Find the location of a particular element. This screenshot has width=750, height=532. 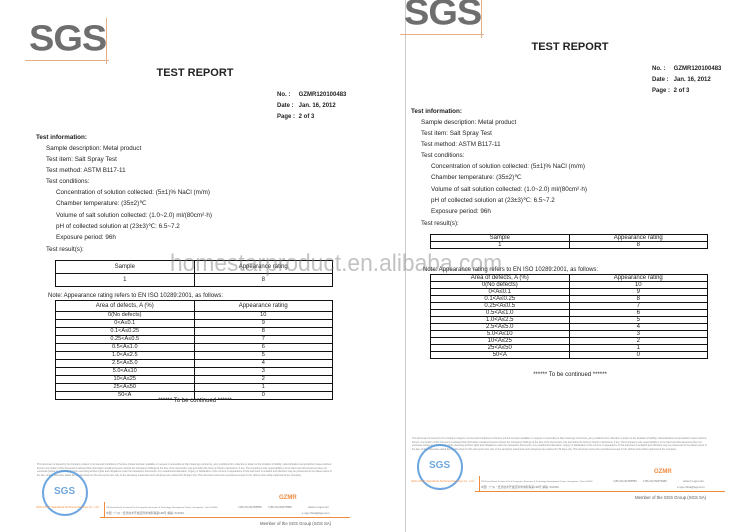

table-row: 0.25<A≤0.5 7 is located at coordinates (194, 339).